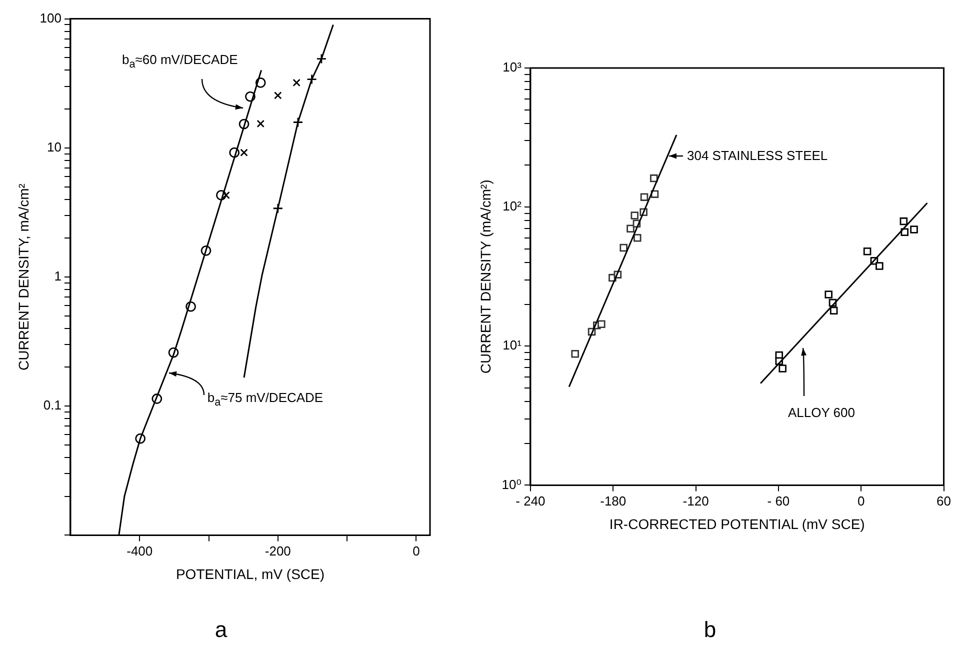  Describe the element at coordinates (512, 484) in the screenshot. I see `y-tick-label: 10⁰` at that location.